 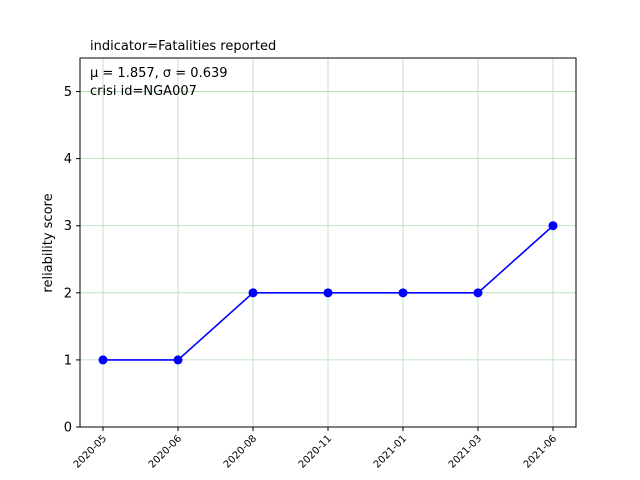 What do you see at coordinates (143, 91) in the screenshot?
I see `crisis-annotation: crisi id=NGA007` at bounding box center [143, 91].